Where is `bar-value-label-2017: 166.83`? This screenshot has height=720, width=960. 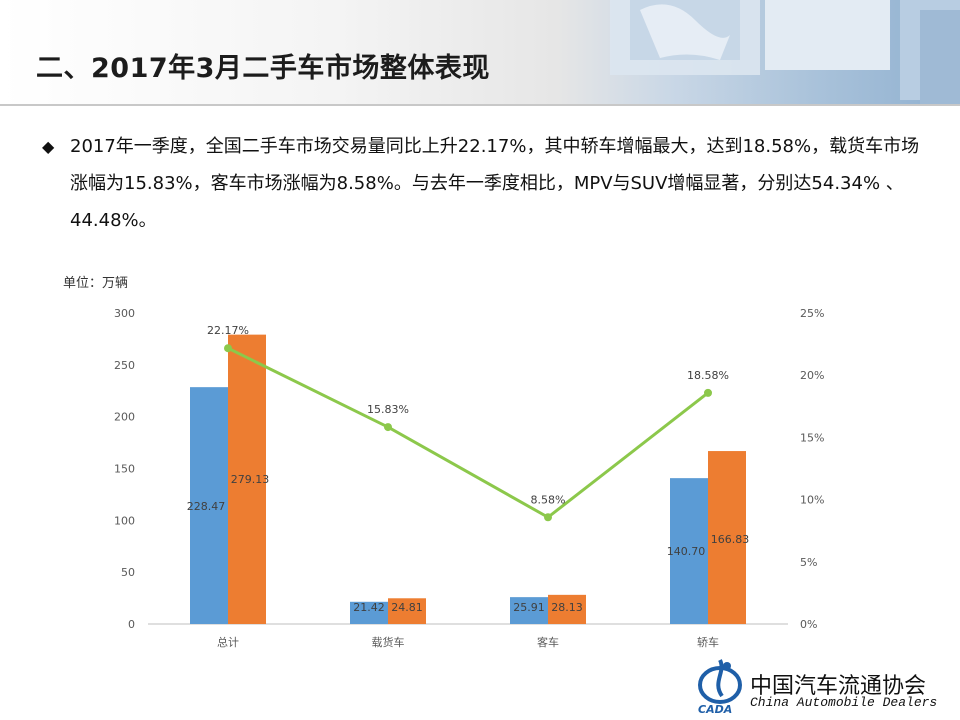 bar-value-label-2017: 166.83 is located at coordinates (730, 539).